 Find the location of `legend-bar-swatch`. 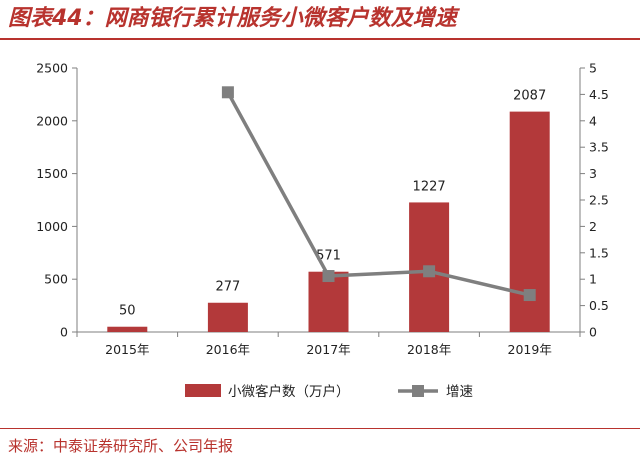

legend-bar-swatch is located at coordinates (203, 390).